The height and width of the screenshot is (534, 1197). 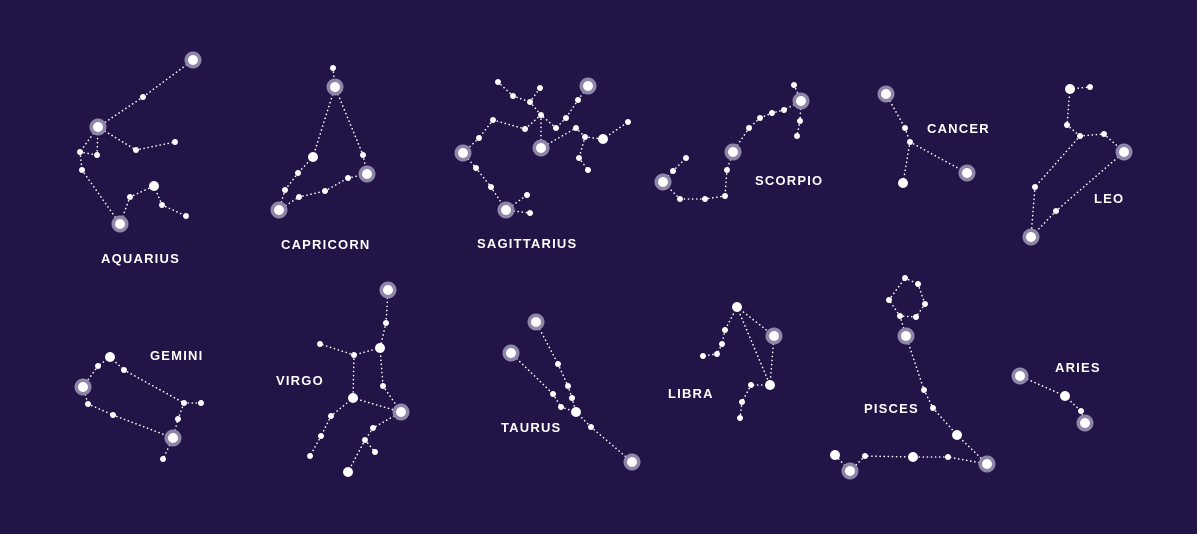 What do you see at coordinates (531, 427) in the screenshot?
I see `label-taurus: TAURUS` at bounding box center [531, 427].